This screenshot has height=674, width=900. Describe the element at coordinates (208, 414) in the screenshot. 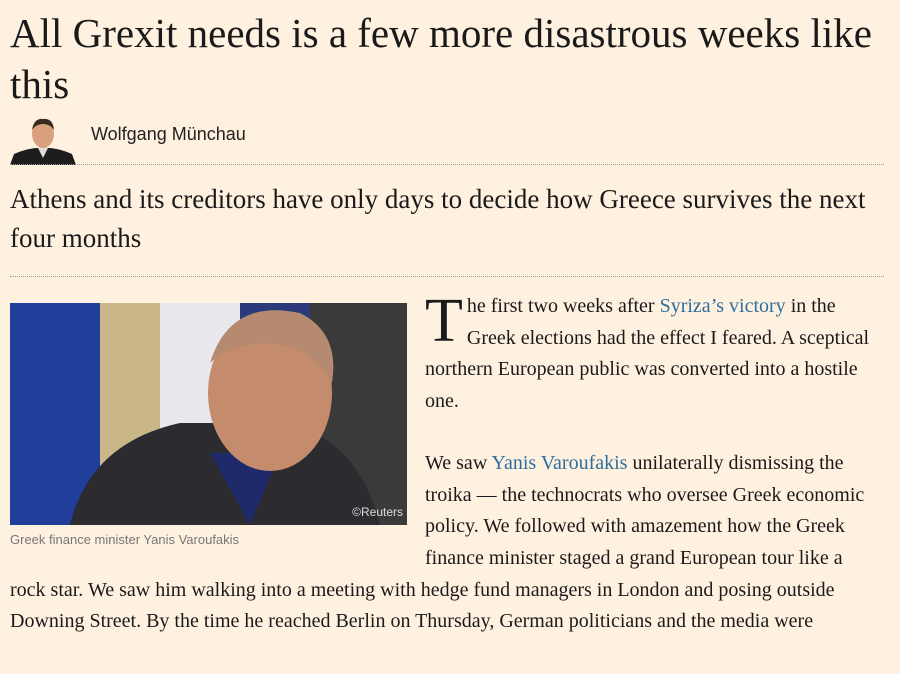

I see `article-photo: ©Reuters` at that location.